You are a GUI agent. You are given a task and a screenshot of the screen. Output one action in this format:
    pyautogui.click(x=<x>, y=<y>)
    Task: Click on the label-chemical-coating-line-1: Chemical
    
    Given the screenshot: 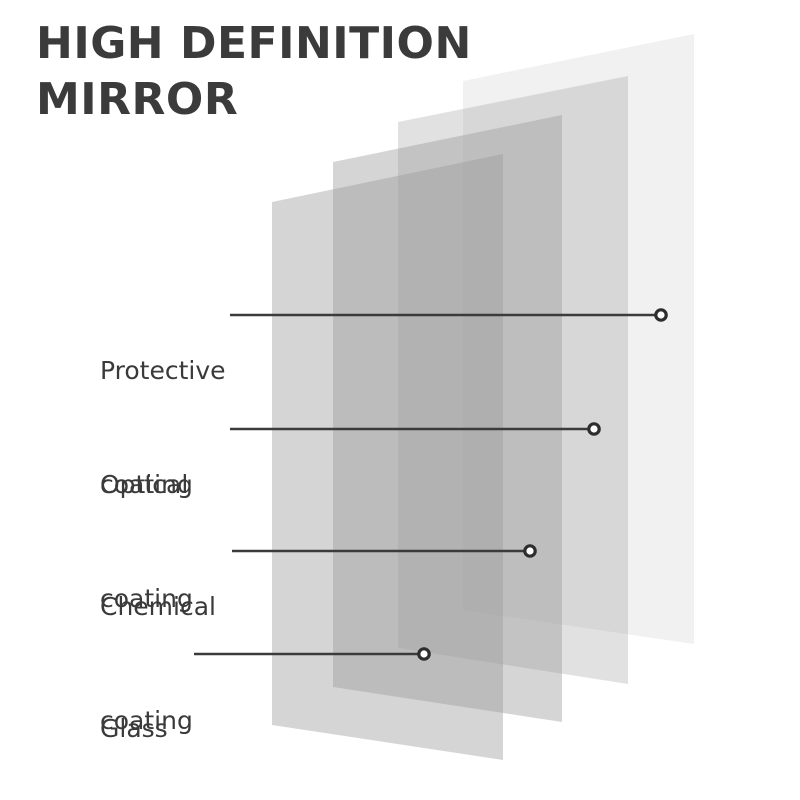 What is the action you would take?
    pyautogui.click(x=158, y=606)
    